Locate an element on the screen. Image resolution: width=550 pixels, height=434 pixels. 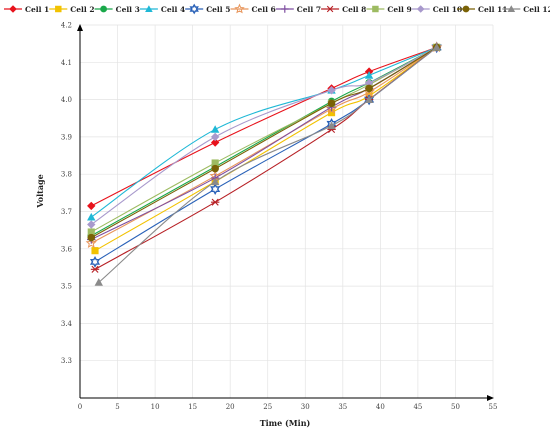
y-axis-title: Voltage is located at coordinates (40, 191).